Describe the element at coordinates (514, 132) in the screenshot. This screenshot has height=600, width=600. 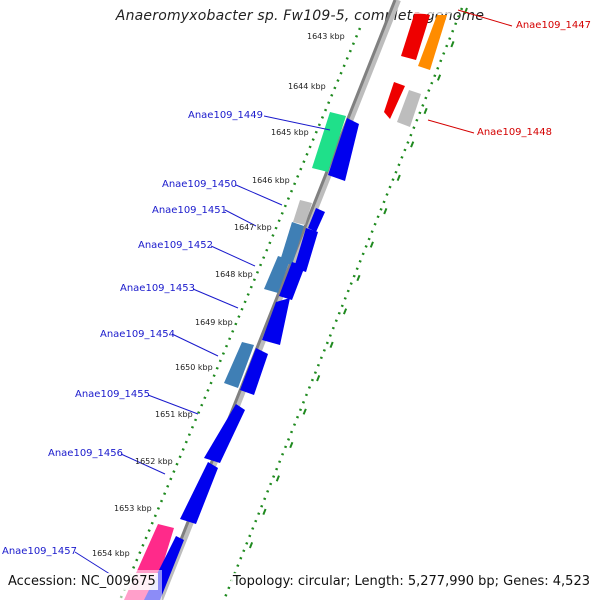
I see `gene-label-anae109-1448: Anae109_1448` at that location.